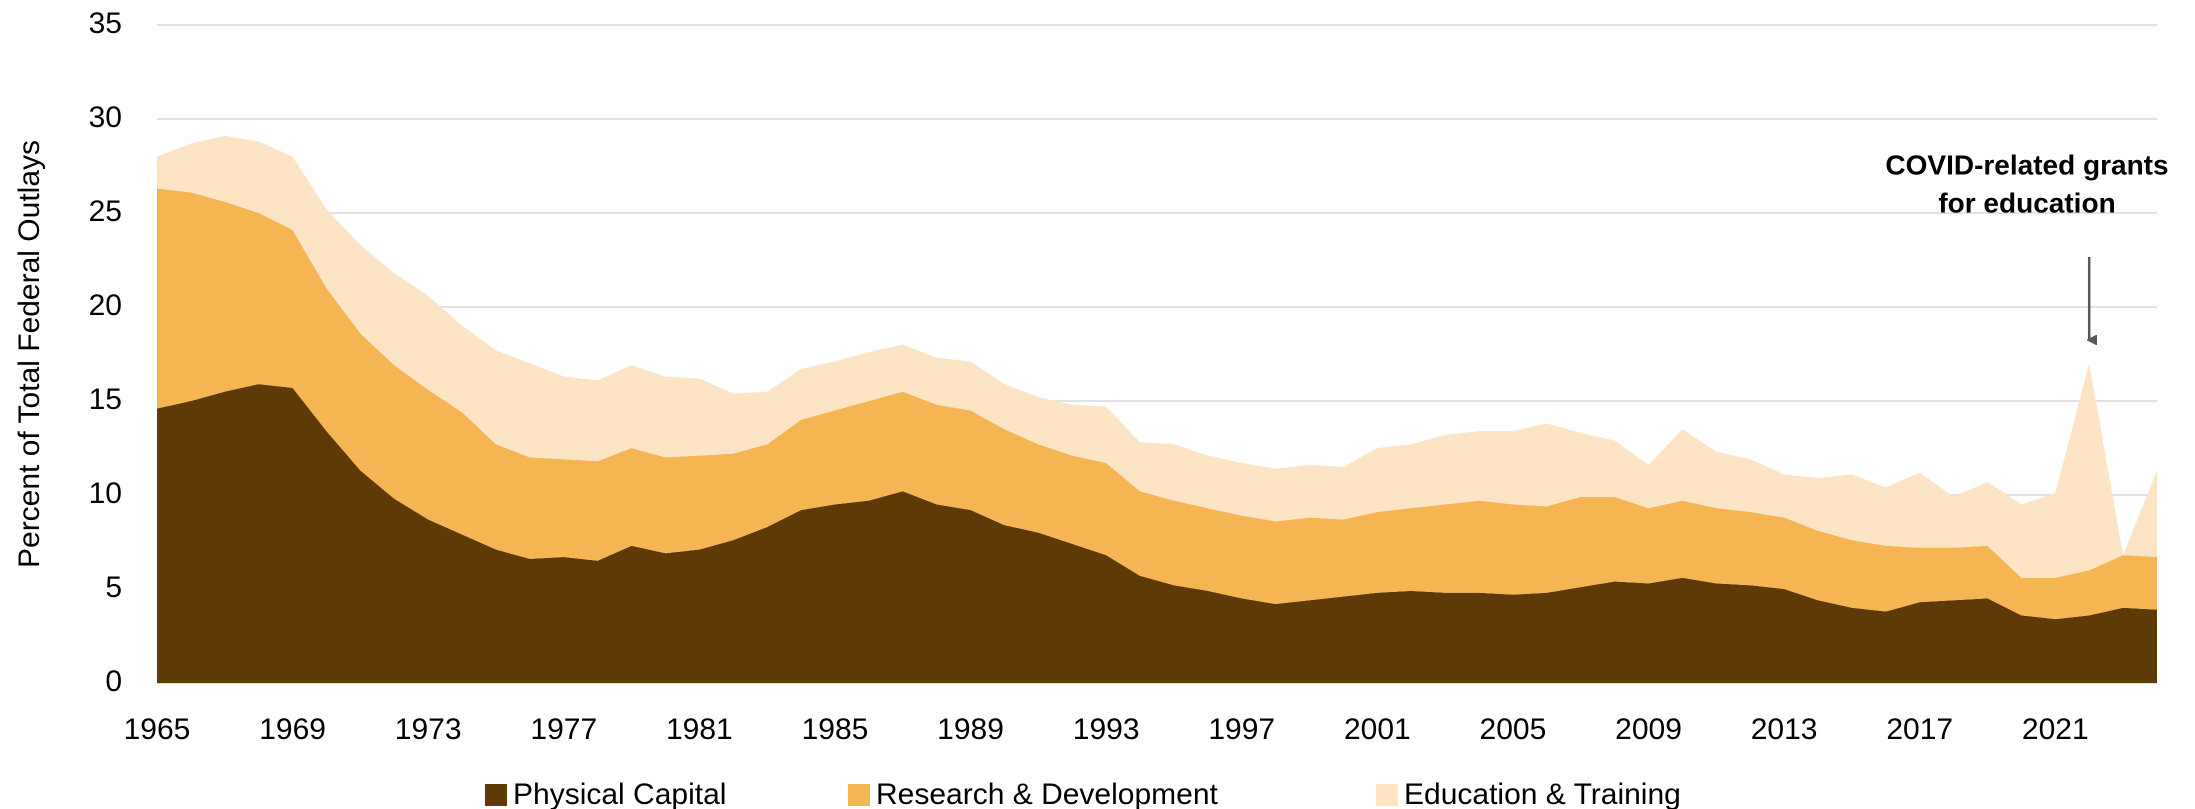 Image resolution: width=2195 pixels, height=809 pixels. What do you see at coordinates (619, 793) in the screenshot?
I see `legend-label: Physical Capital` at bounding box center [619, 793].